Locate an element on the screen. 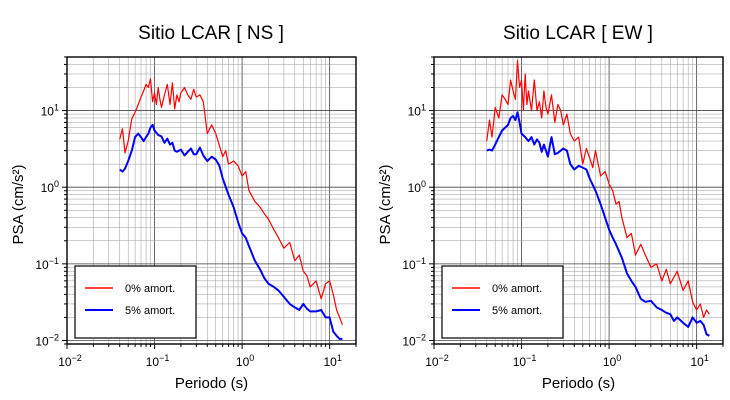 The width and height of the screenshot is (730, 400). chart-title: Sitio LCAR [ EW ] is located at coordinates (578, 33).